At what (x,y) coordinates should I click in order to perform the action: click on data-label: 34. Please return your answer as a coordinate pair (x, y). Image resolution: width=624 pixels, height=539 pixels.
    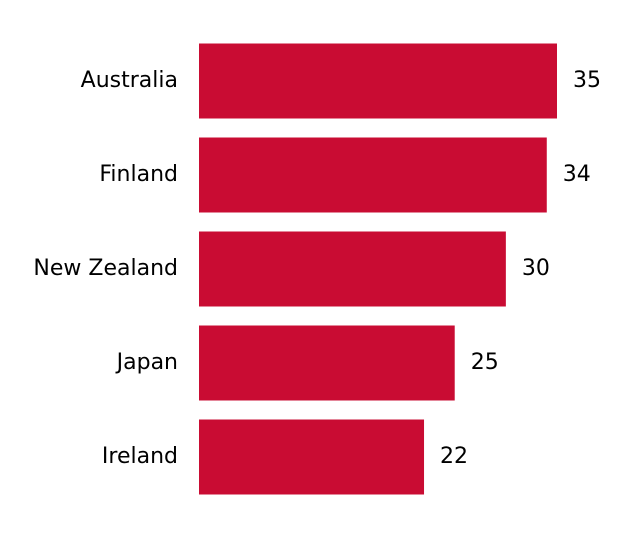
    Looking at the image, I should click on (577, 174).